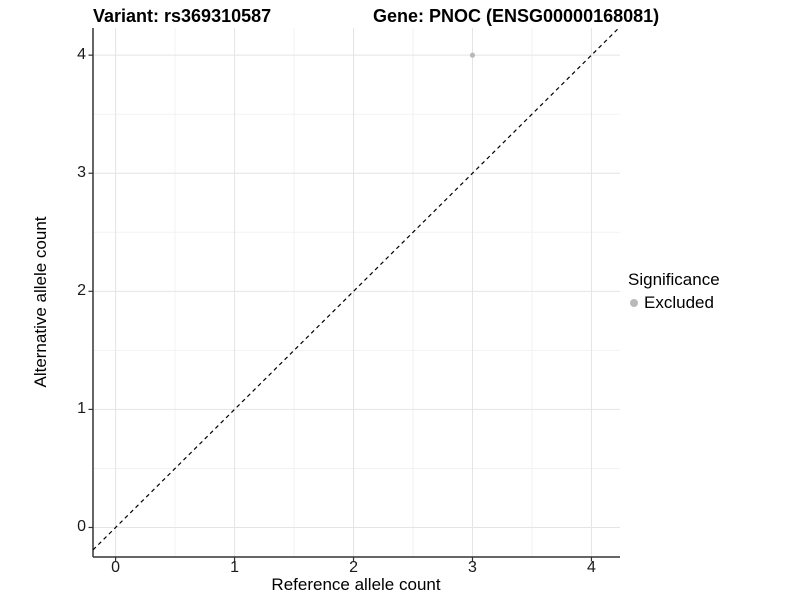 This screenshot has width=800, height=600. What do you see at coordinates (81, 409) in the screenshot?
I see `y-tick-label: 1` at bounding box center [81, 409].